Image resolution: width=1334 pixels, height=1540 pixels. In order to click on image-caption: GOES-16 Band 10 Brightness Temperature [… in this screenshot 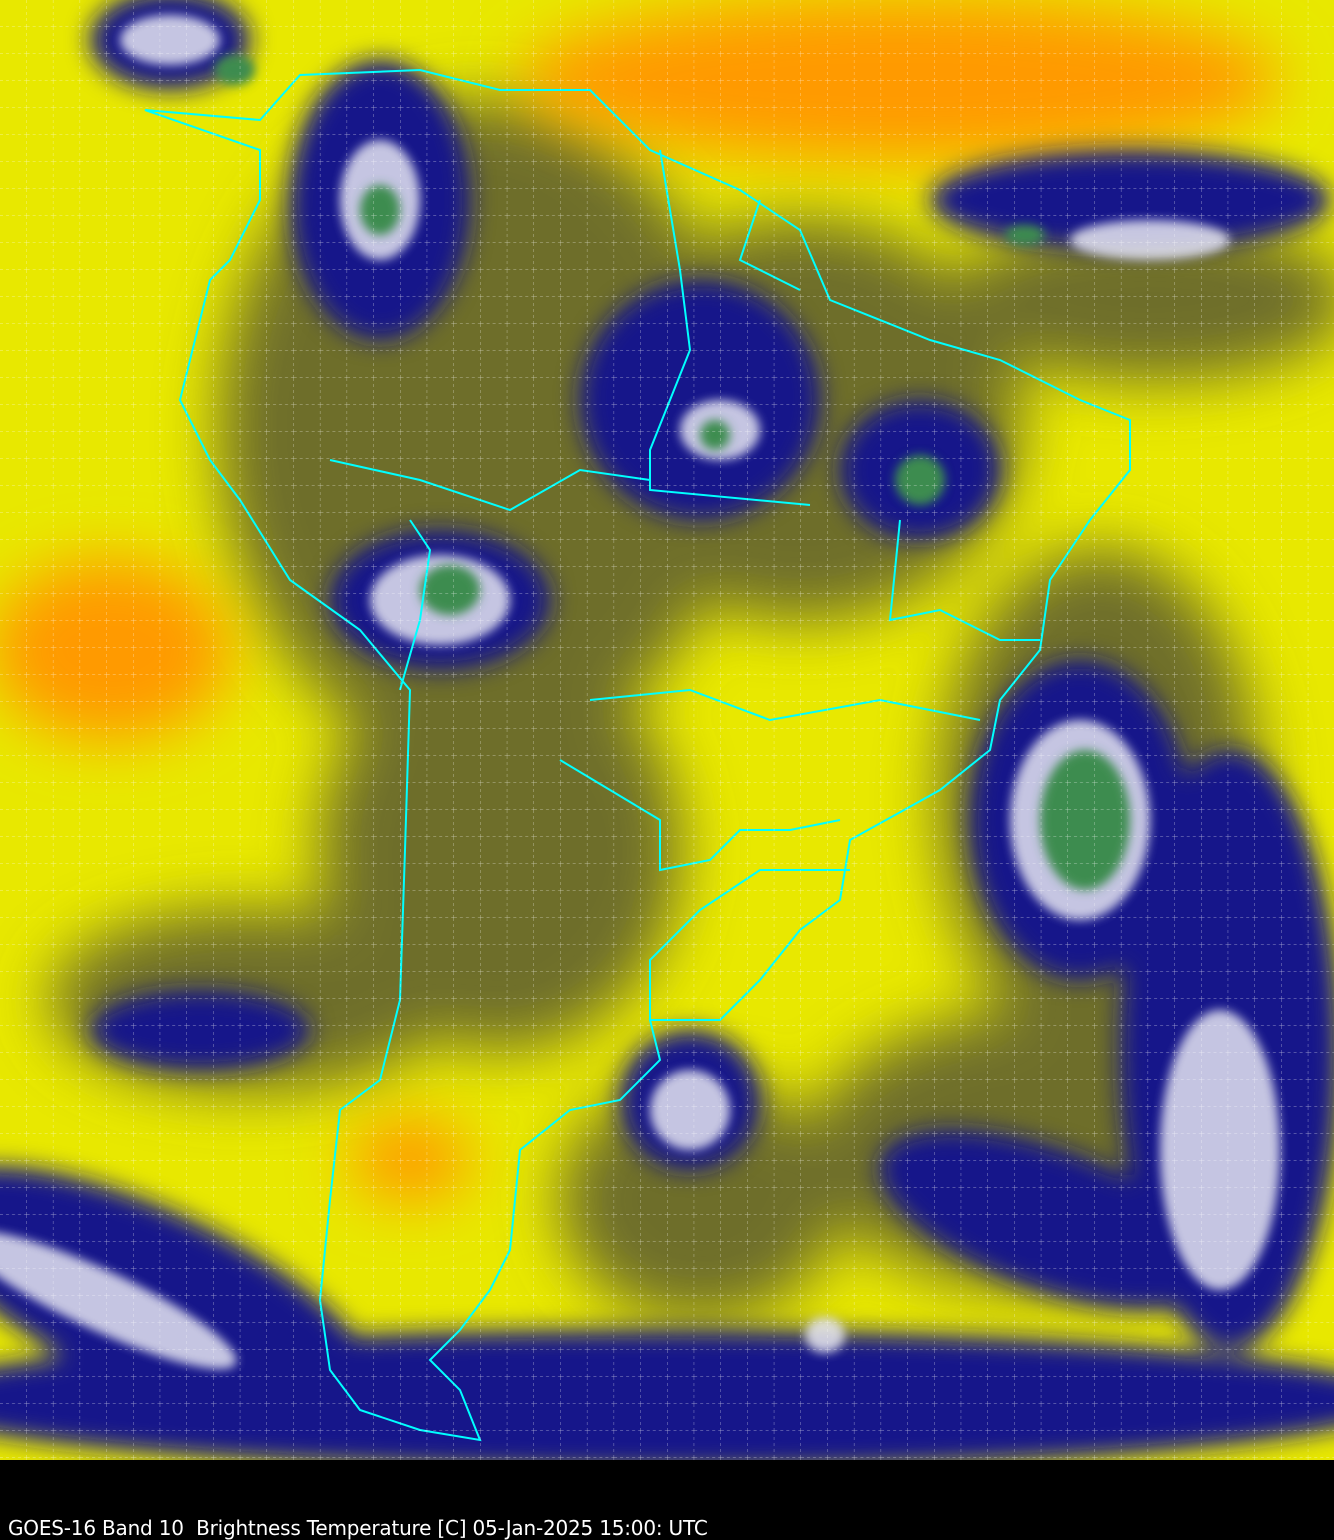, I will do `click(358, 1528)`.